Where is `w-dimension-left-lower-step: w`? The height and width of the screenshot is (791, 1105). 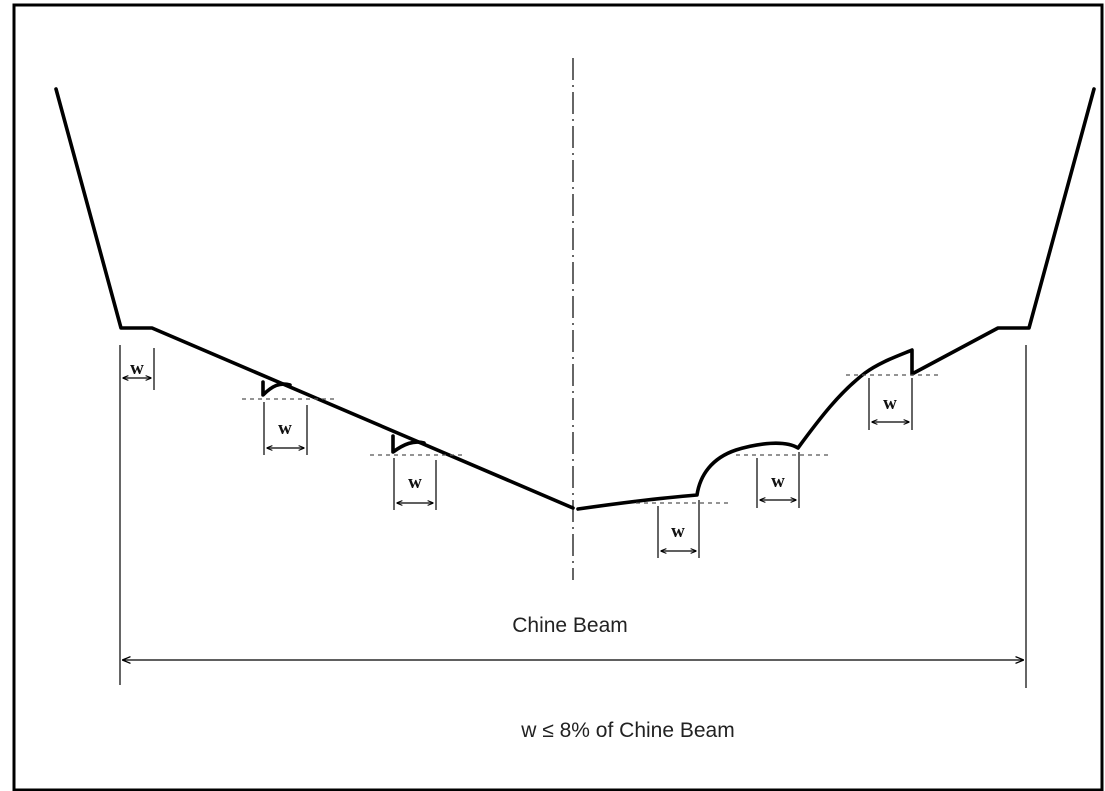 w-dimension-left-lower-step: w is located at coordinates (418, 482).